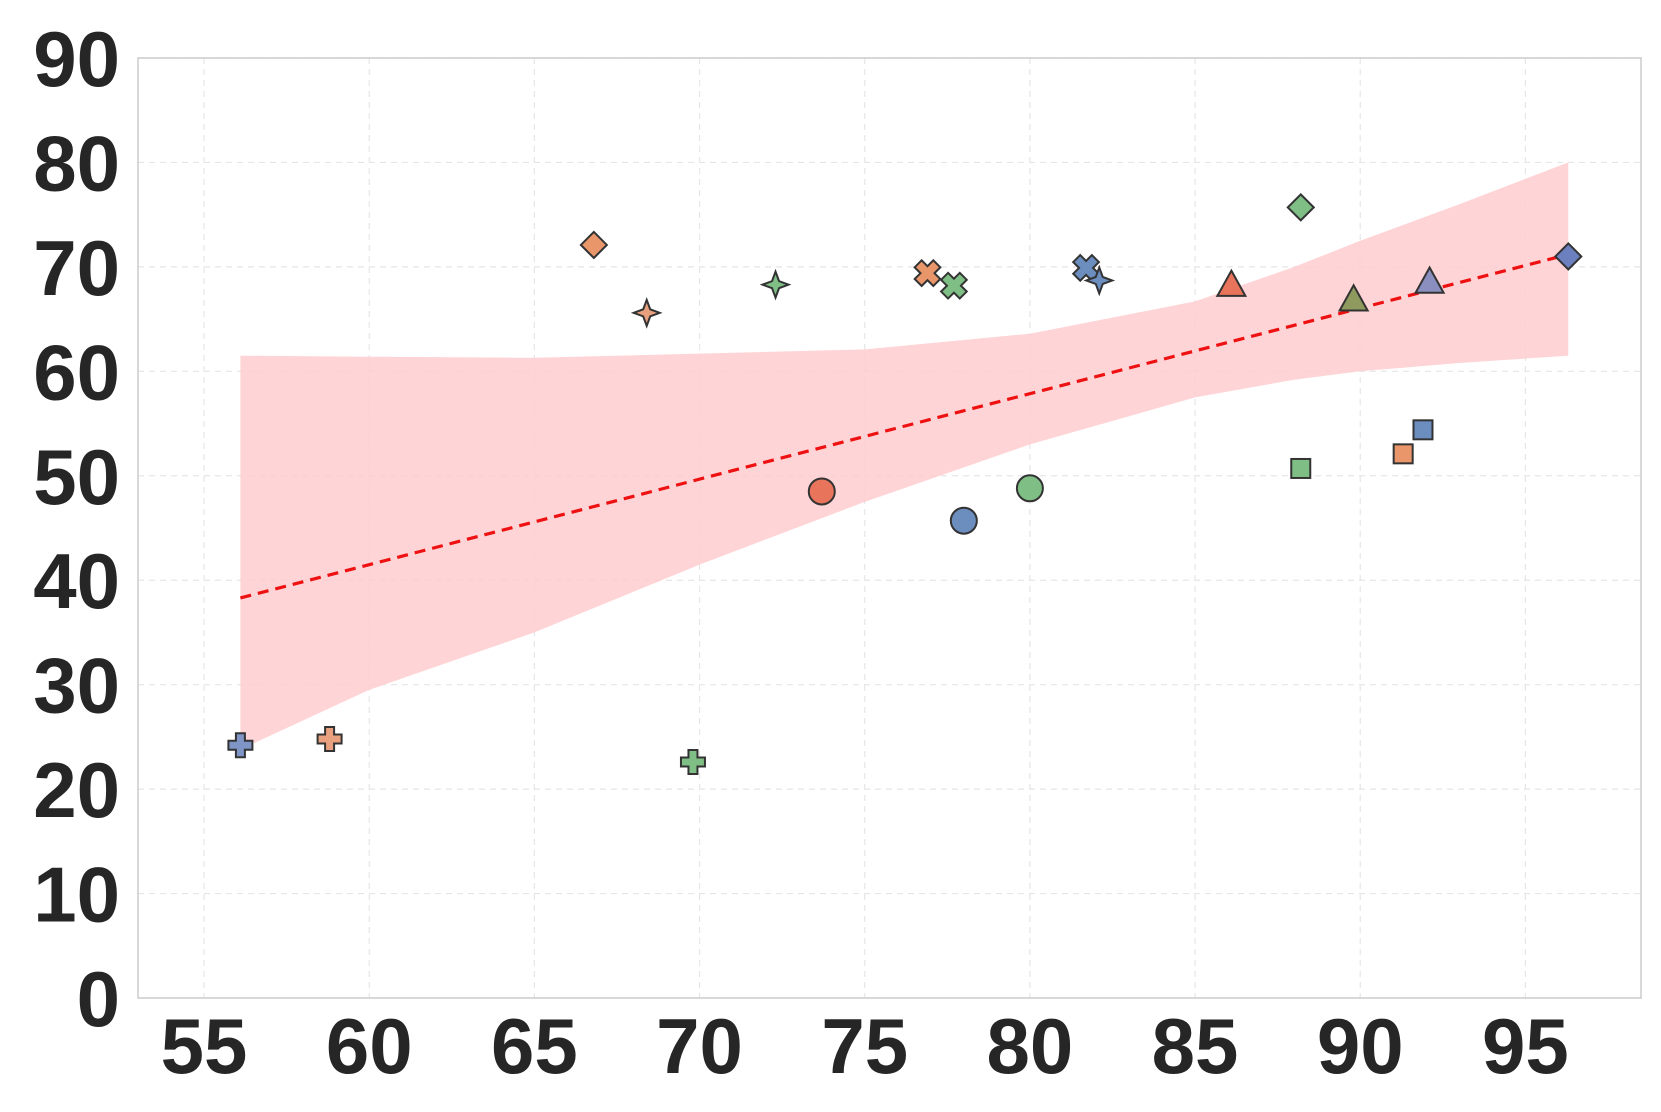 This screenshot has height=1112, width=1661. I want to click on x-tick-label: 90, so click(1360, 1046).